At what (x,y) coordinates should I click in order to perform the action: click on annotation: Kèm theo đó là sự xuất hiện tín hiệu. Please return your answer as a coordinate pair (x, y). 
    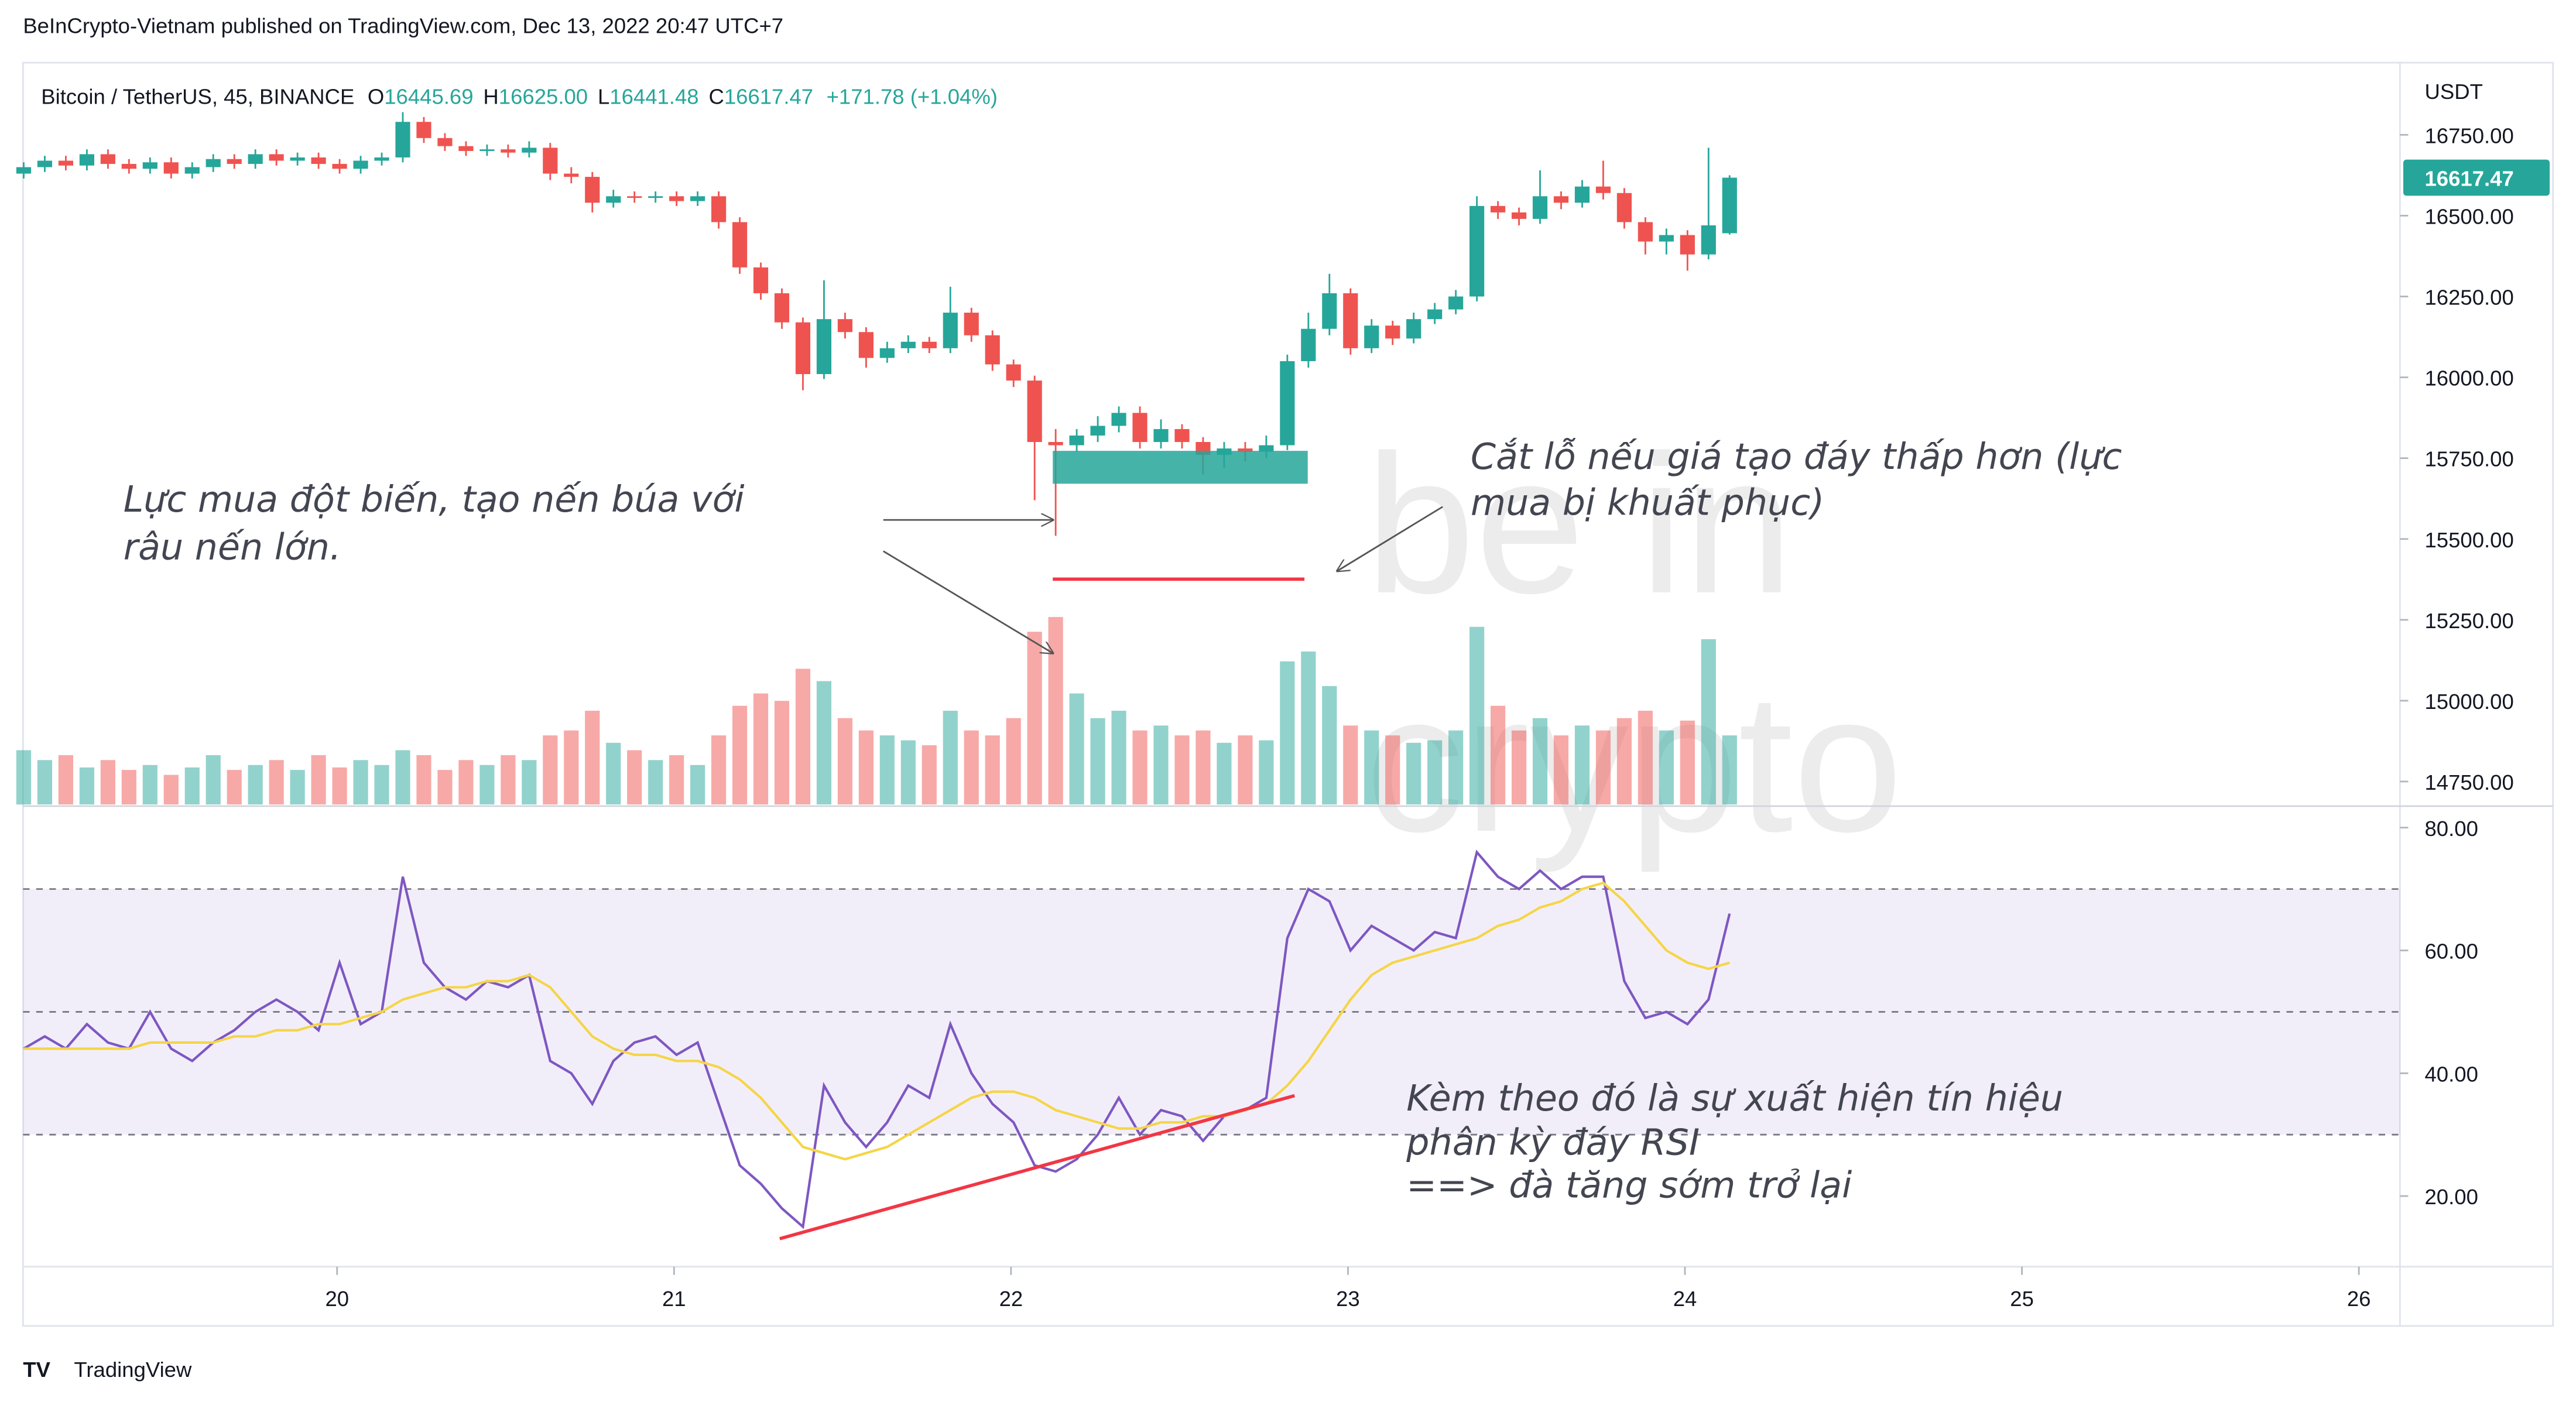
    Looking at the image, I should click on (1734, 1098).